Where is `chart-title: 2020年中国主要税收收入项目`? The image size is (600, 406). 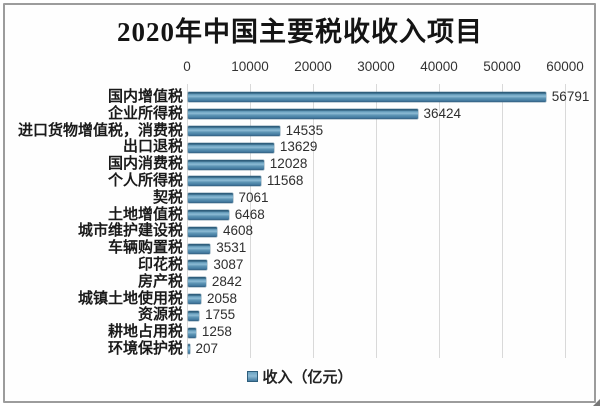 chart-title: 2020年中国主要税收收入项目 is located at coordinates (300, 32).